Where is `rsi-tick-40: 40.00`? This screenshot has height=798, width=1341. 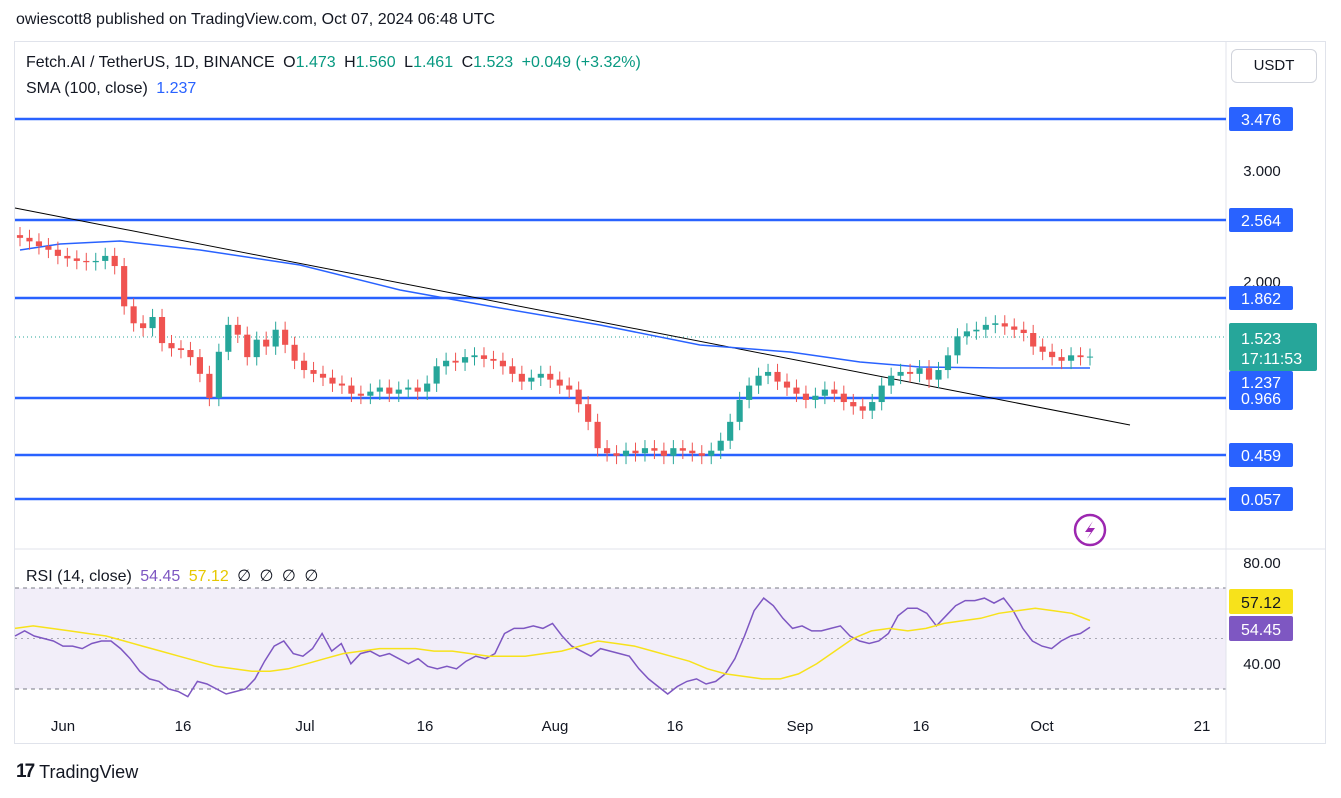 rsi-tick-40: 40.00 is located at coordinates (1262, 664).